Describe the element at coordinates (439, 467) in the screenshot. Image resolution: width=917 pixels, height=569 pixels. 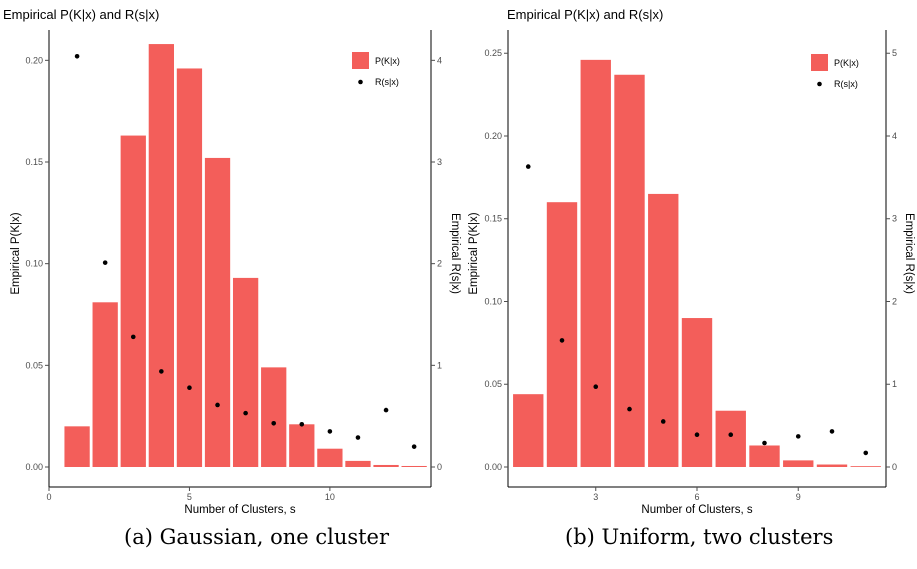
I see `panel-a-y2-tick-label: 0` at that location.